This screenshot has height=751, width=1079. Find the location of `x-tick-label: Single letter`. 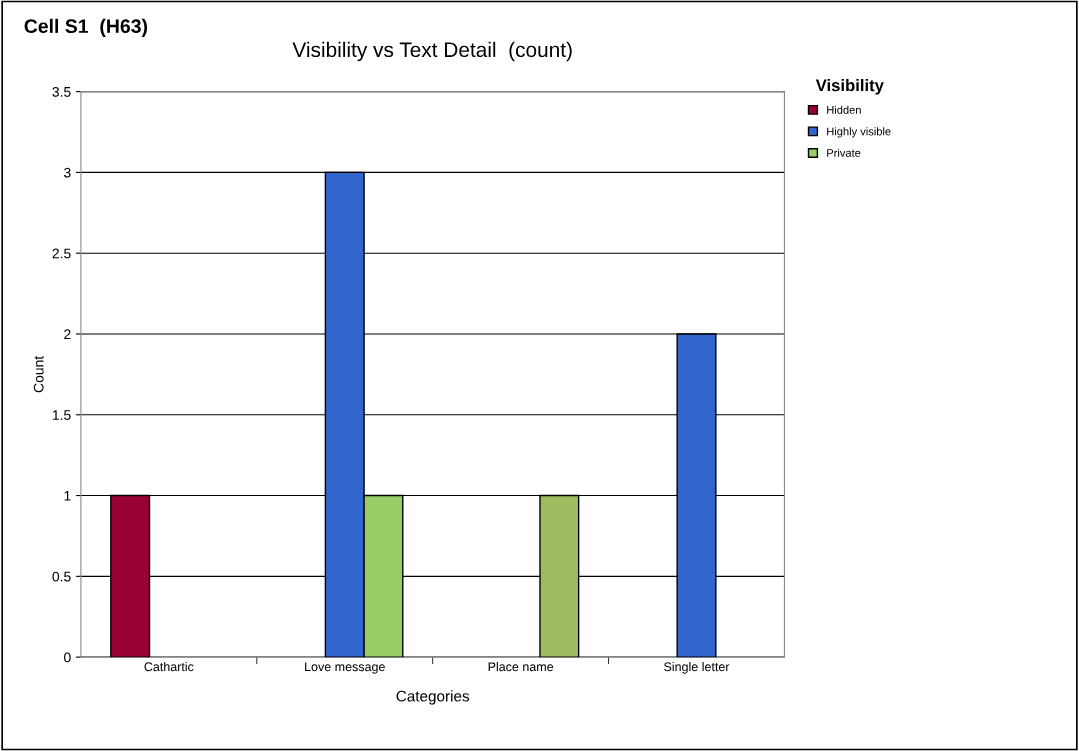

x-tick-label: Single letter is located at coordinates (697, 667).